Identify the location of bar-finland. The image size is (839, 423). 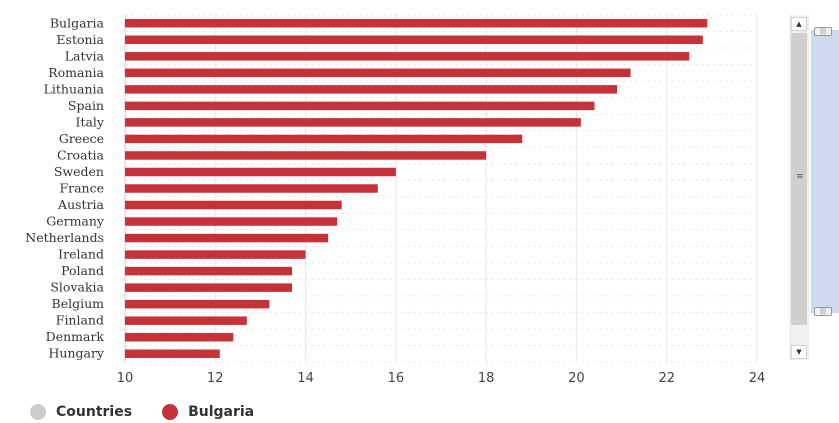
(186, 320).